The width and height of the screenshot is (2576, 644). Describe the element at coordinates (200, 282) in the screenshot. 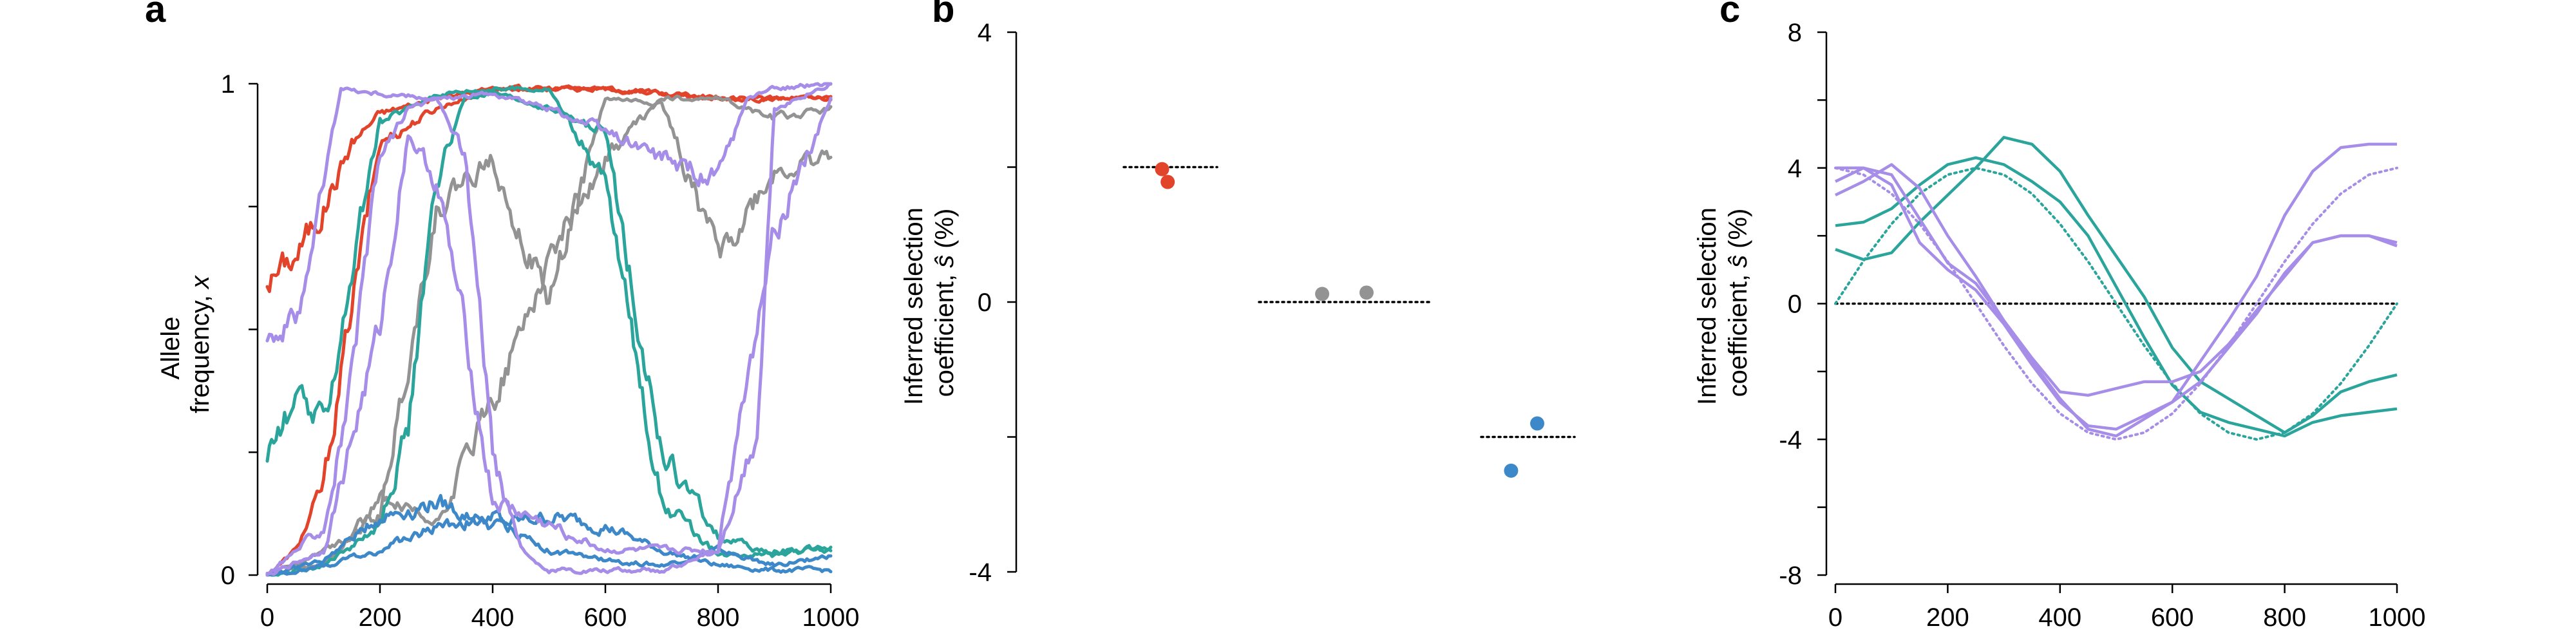

I see `panel-a-ylabel-var: x` at that location.